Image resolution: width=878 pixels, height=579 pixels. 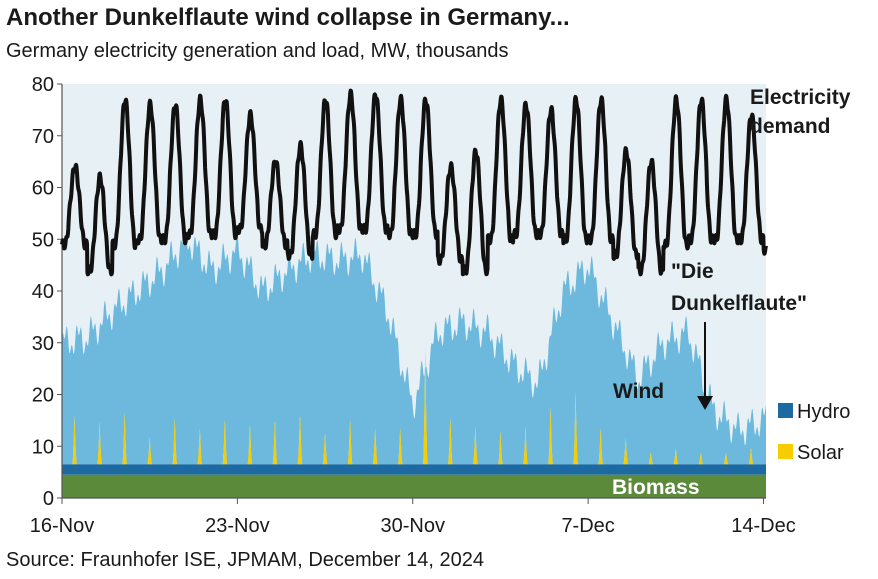 I want to click on demand-label-line2: demand, so click(x=790, y=126).